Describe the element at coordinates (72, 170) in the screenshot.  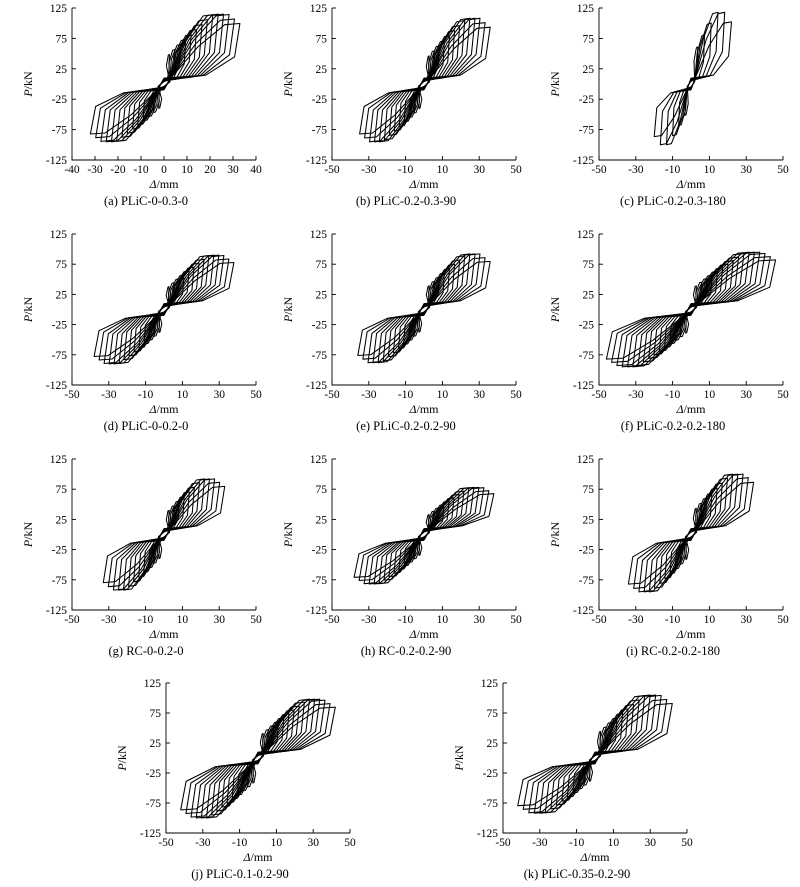
I see `x-tick-label: -40` at that location.